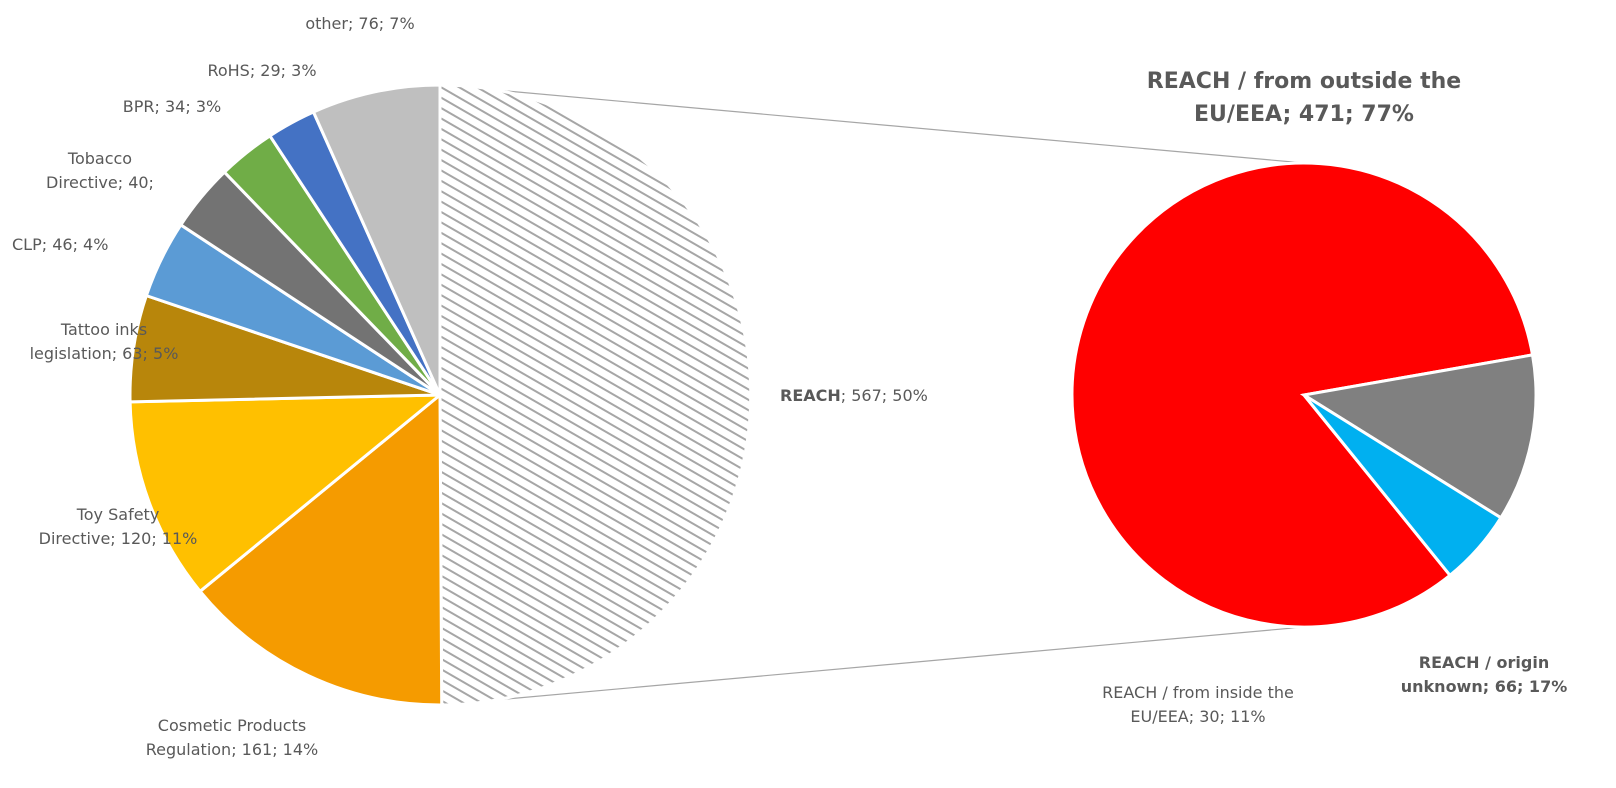  I want to click on data-label-cosmetic-products-regulation: Cosmetic Products Regulation; 161; 14%, so click(232, 737).